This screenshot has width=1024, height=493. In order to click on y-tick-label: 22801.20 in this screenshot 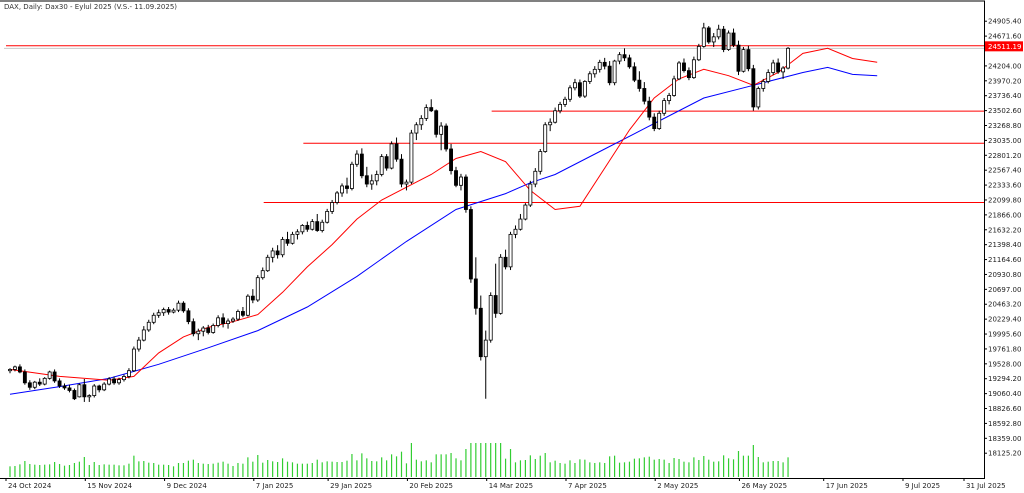, I will do `click(1004, 156)`.